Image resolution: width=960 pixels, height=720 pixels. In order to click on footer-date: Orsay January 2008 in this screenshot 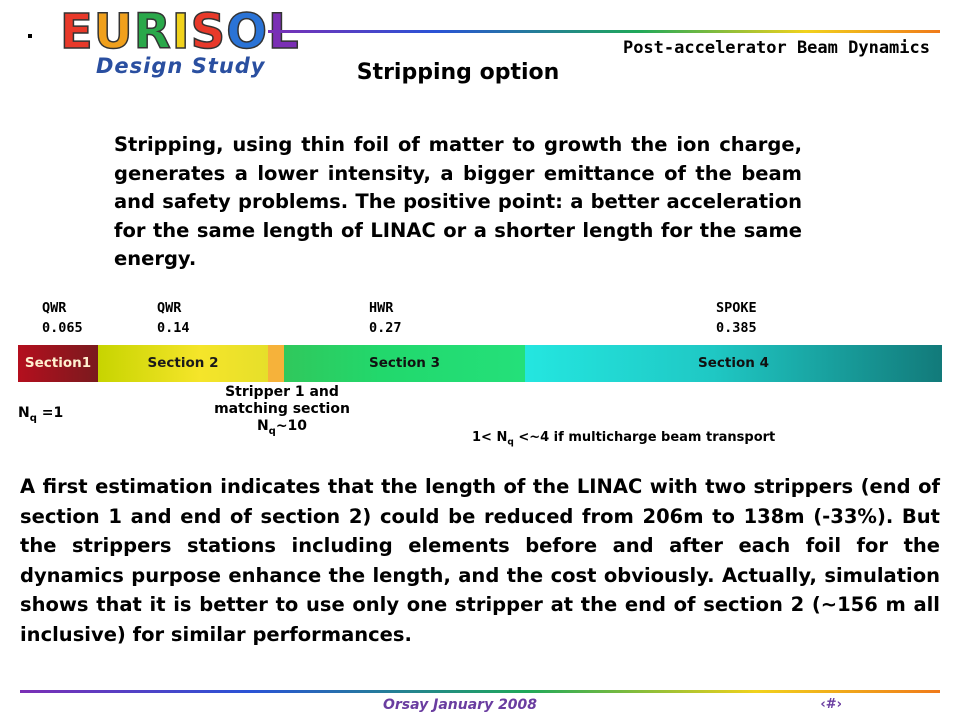, I will do `click(480, 705)`.